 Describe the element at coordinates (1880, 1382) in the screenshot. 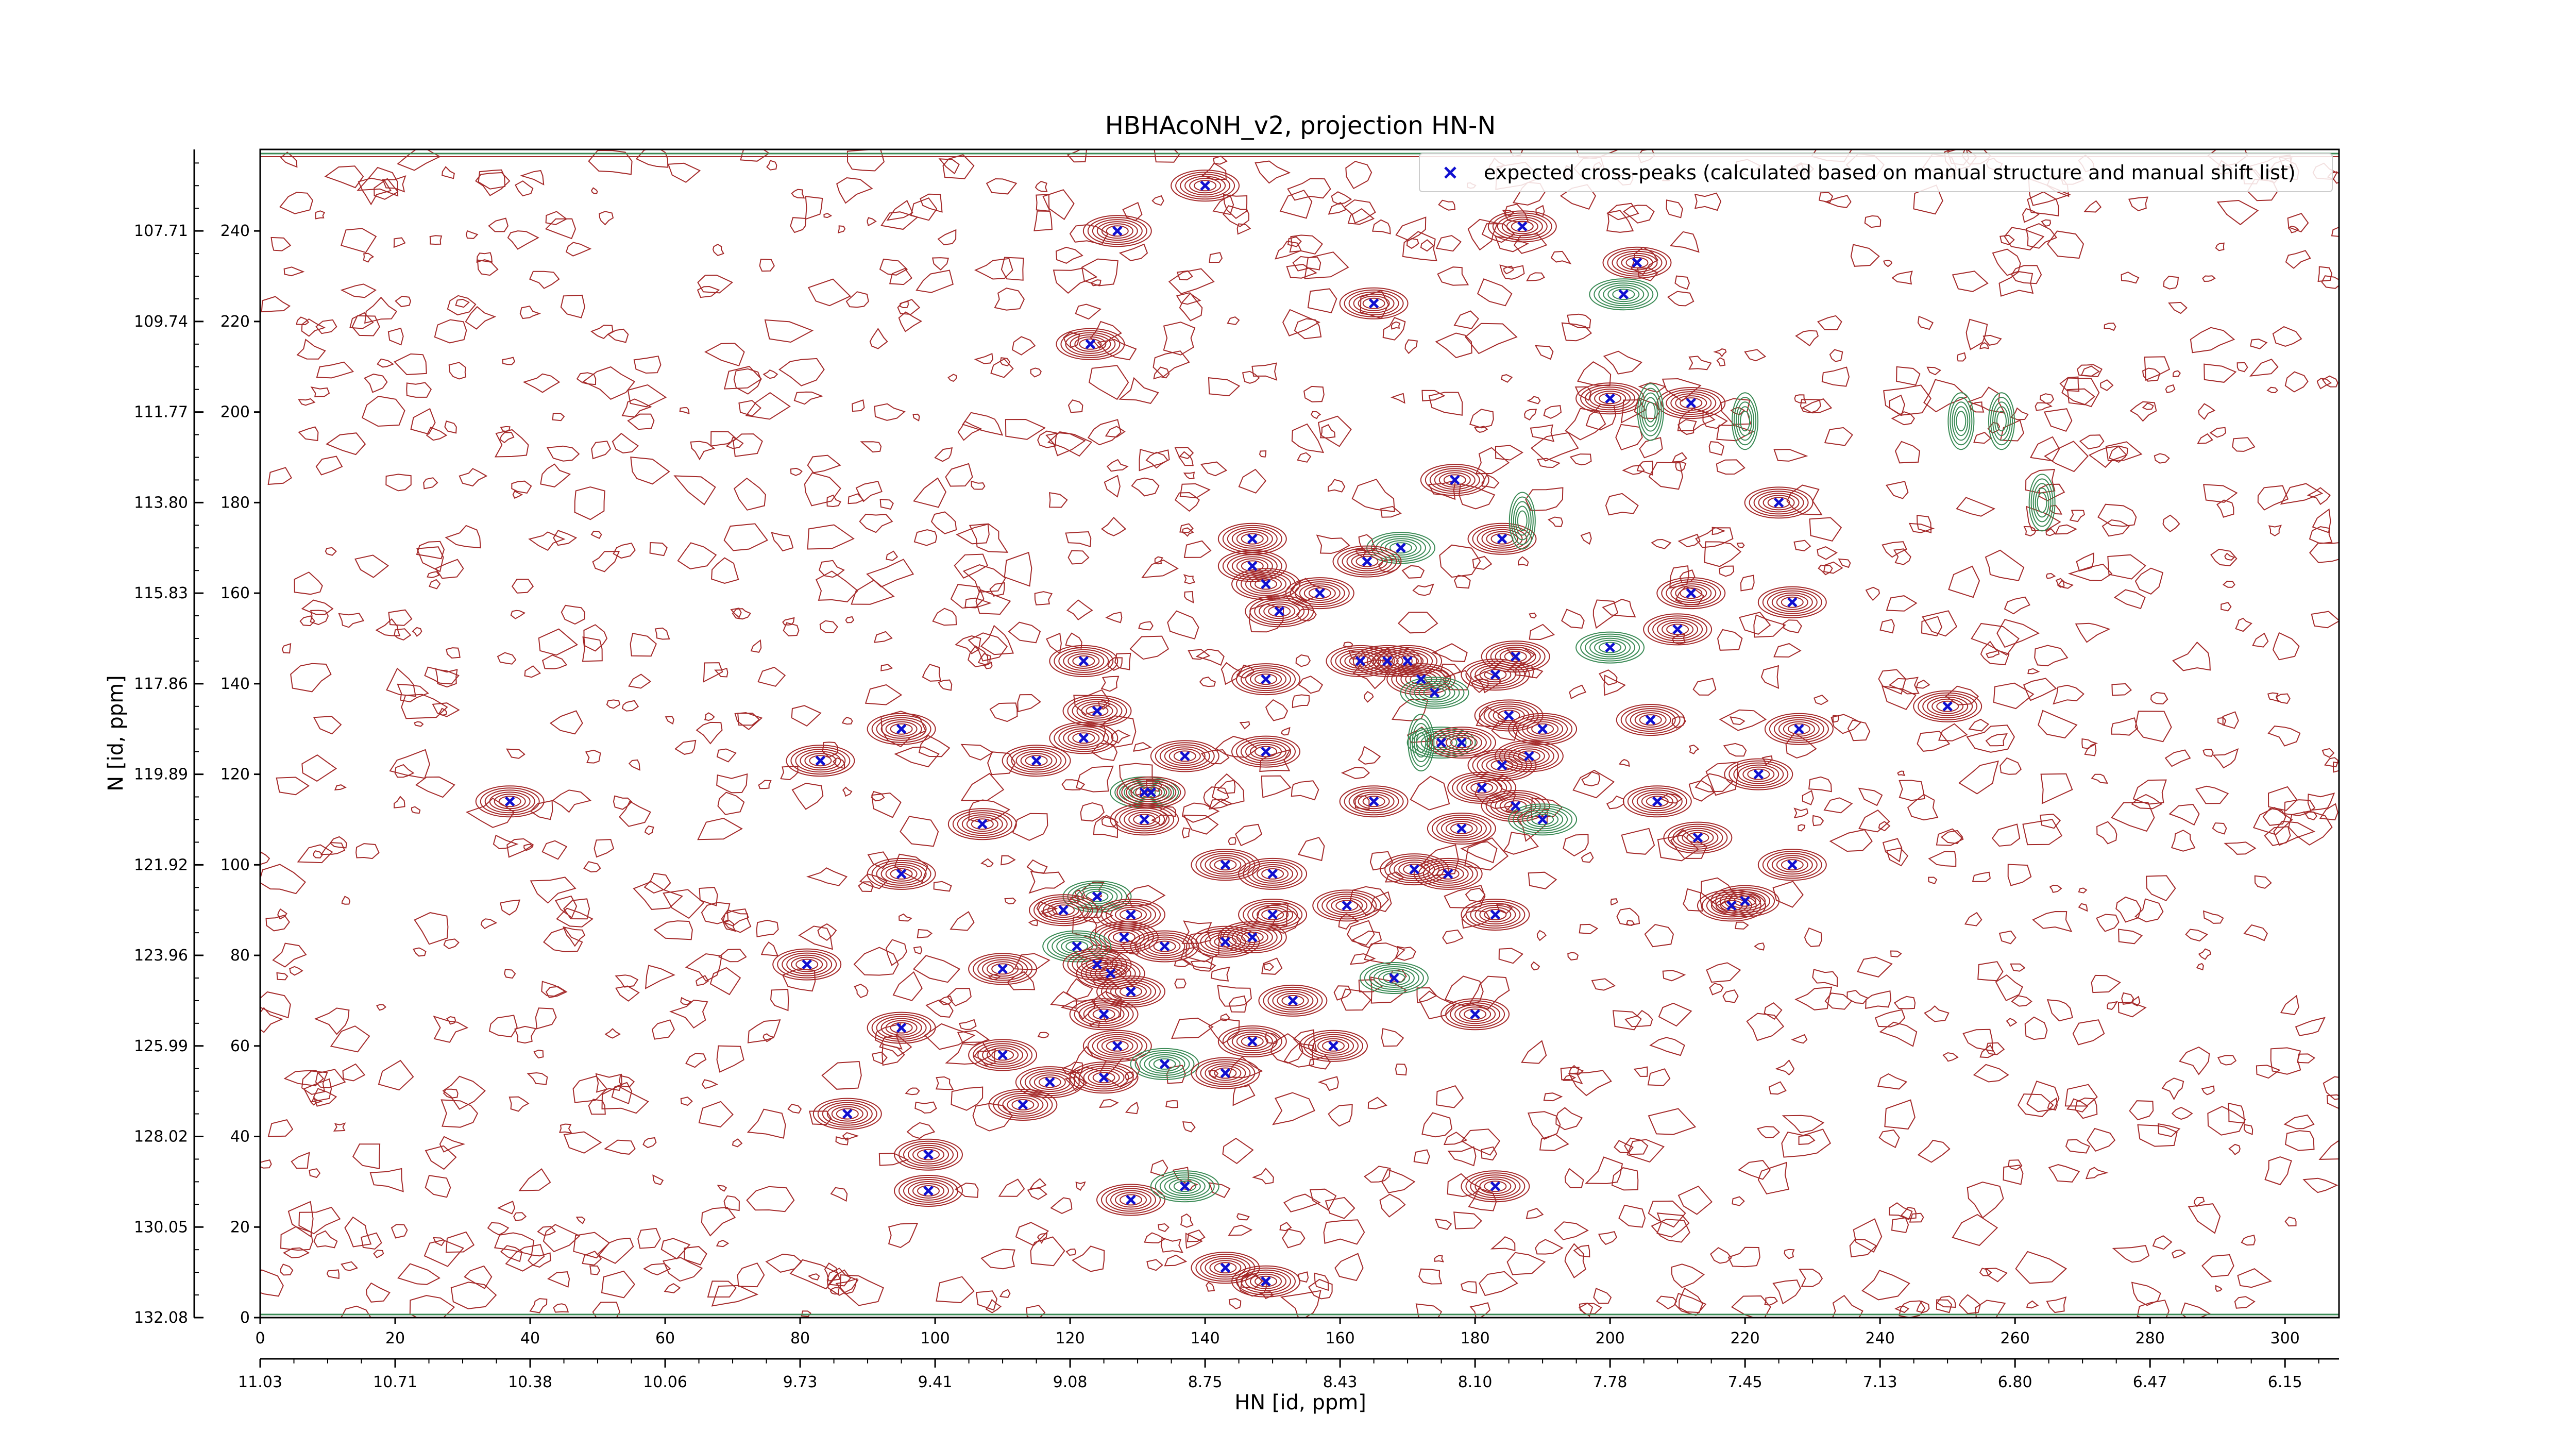

I see `x-ppm-tick-label: 7.13` at that location.